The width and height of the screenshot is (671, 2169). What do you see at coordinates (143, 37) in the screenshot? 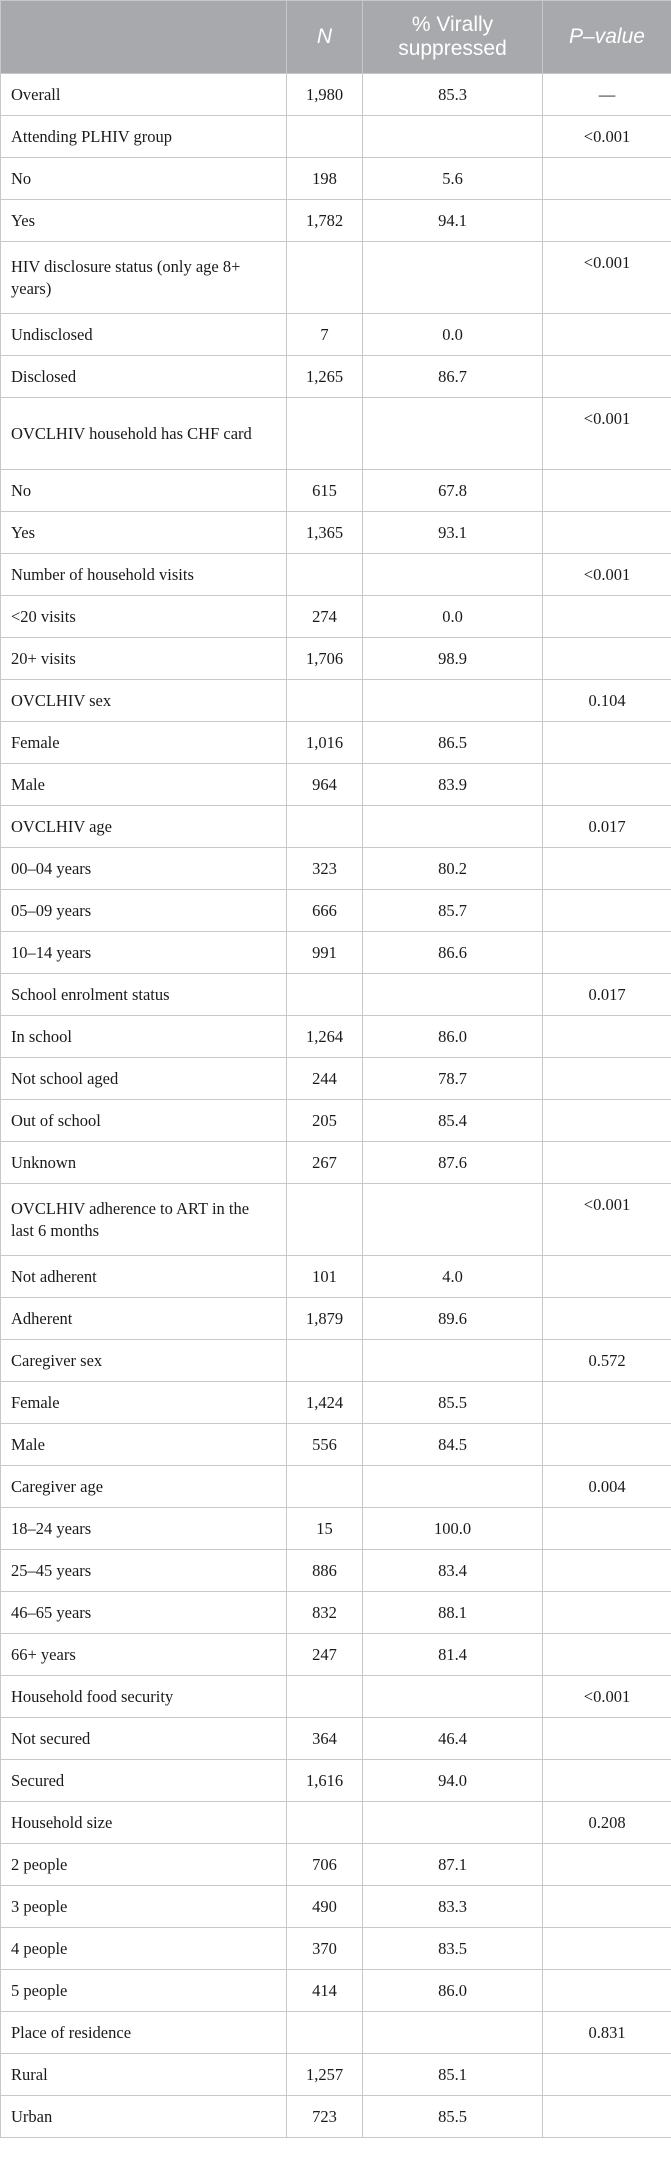
I see `header-blank` at bounding box center [143, 37].